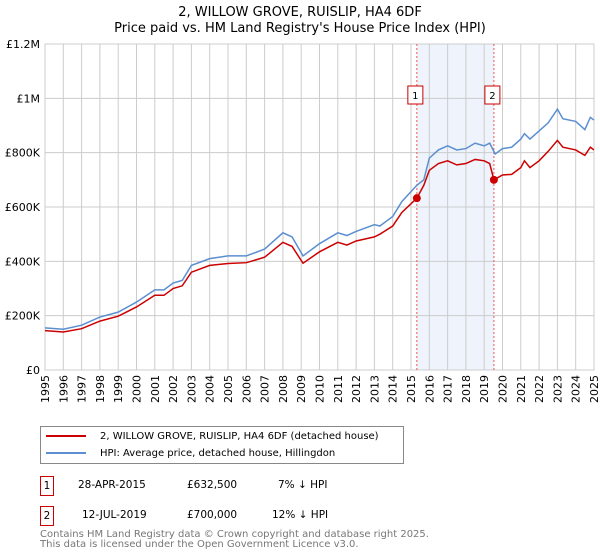  What do you see at coordinates (47, 516) in the screenshot?
I see `marker-badge: 2` at bounding box center [47, 516].